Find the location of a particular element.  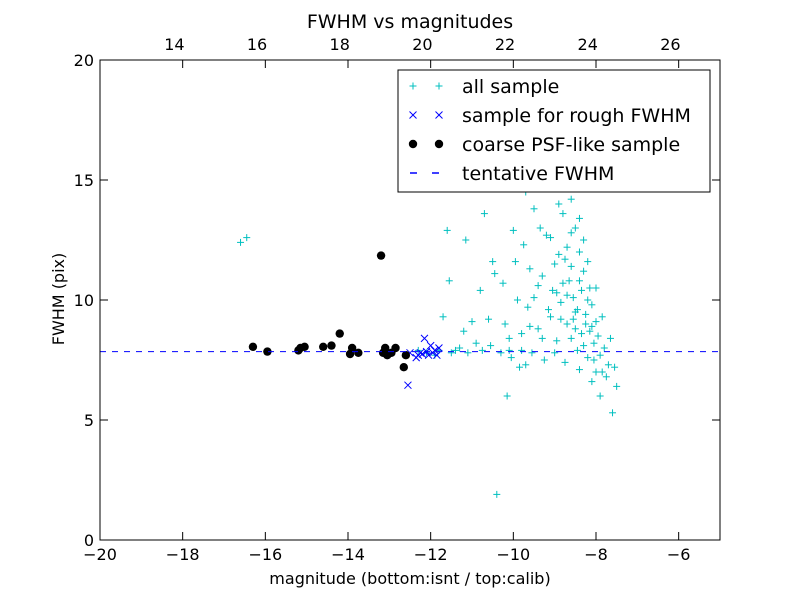

legend-item: coarse PSF-like sample is located at coordinates (544, 145).